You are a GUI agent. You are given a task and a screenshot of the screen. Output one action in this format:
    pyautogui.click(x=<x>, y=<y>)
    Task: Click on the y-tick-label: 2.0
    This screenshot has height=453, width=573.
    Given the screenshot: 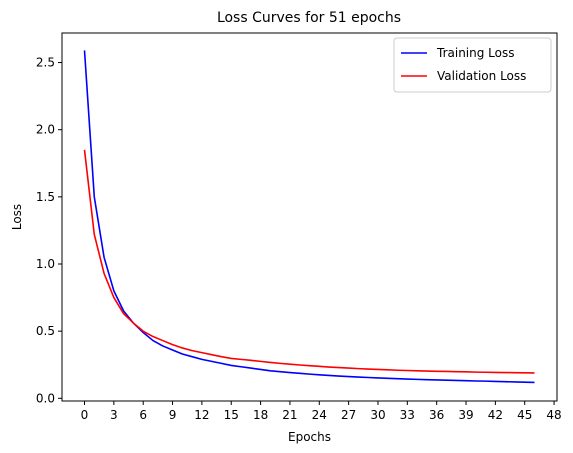 What is the action you would take?
    pyautogui.click(x=45, y=130)
    